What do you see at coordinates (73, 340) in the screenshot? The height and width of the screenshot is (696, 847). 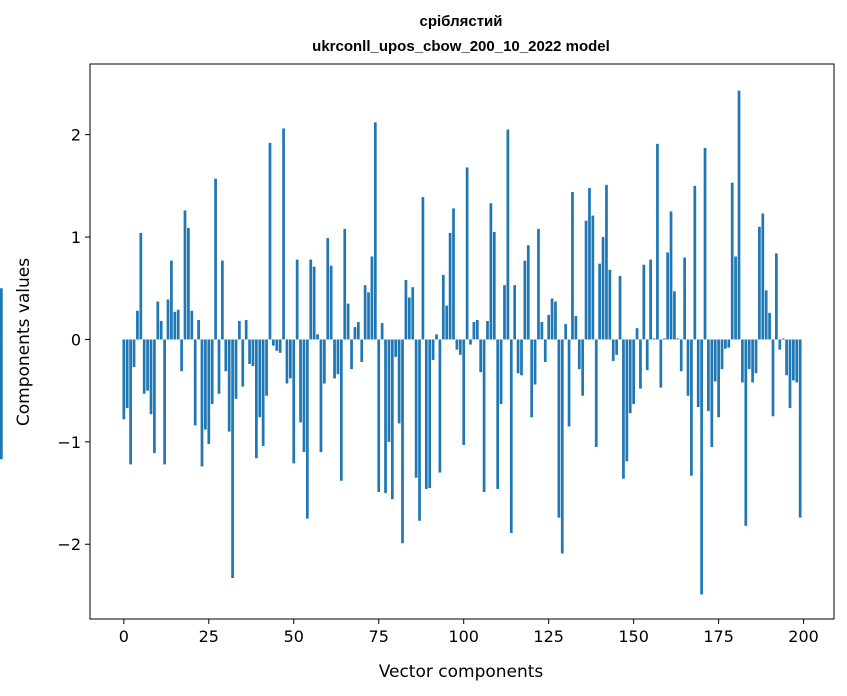 I see `y-axis: −2 −1 0 1 2` at bounding box center [73, 340].